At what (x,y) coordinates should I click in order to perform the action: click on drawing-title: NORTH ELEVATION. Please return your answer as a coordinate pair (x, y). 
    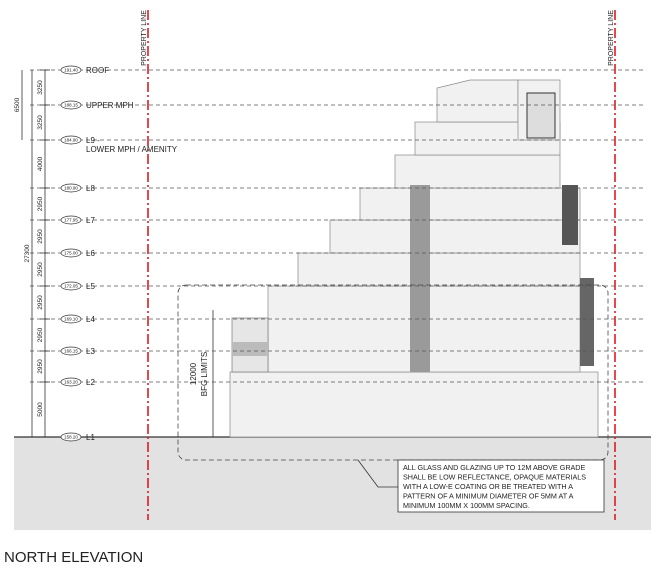
    Looking at the image, I should click on (73, 557).